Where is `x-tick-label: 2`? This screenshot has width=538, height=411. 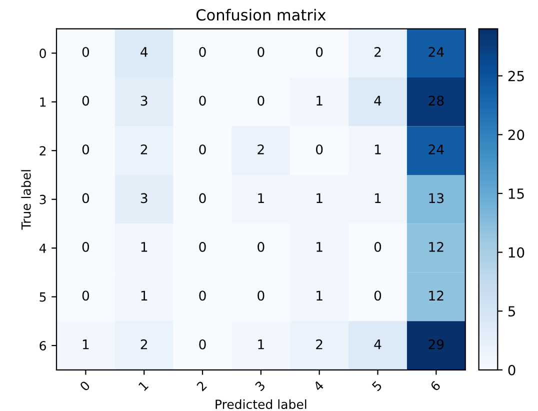 x-tick-label: 2 is located at coordinates (201, 386).